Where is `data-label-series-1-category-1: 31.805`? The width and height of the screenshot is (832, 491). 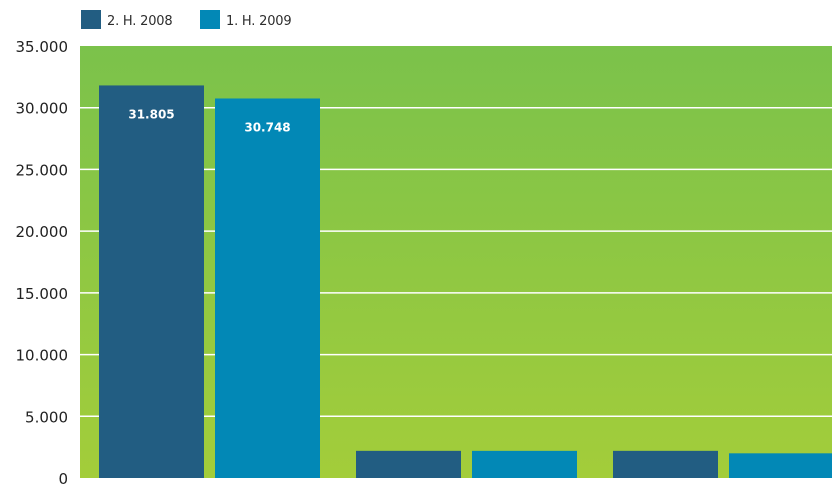 data-label-series-1-category-1: 31.805 is located at coordinates (151, 114).